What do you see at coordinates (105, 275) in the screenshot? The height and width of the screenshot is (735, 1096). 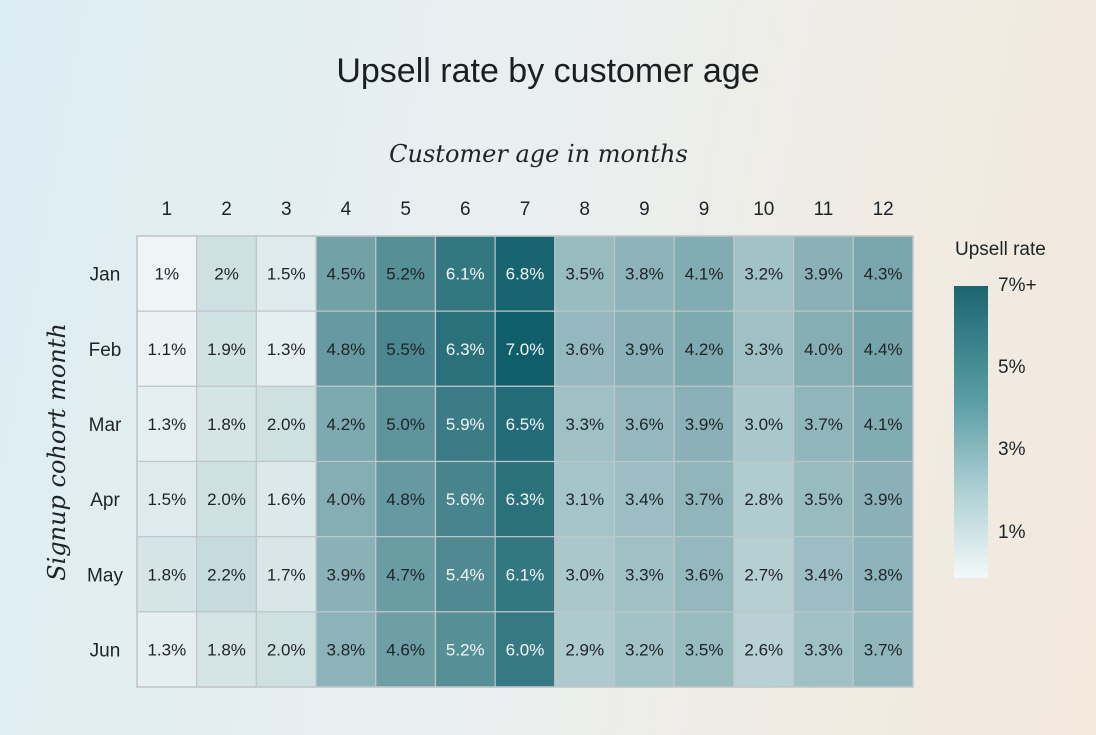 I see `y-tick-label: Jan` at bounding box center [105, 275].